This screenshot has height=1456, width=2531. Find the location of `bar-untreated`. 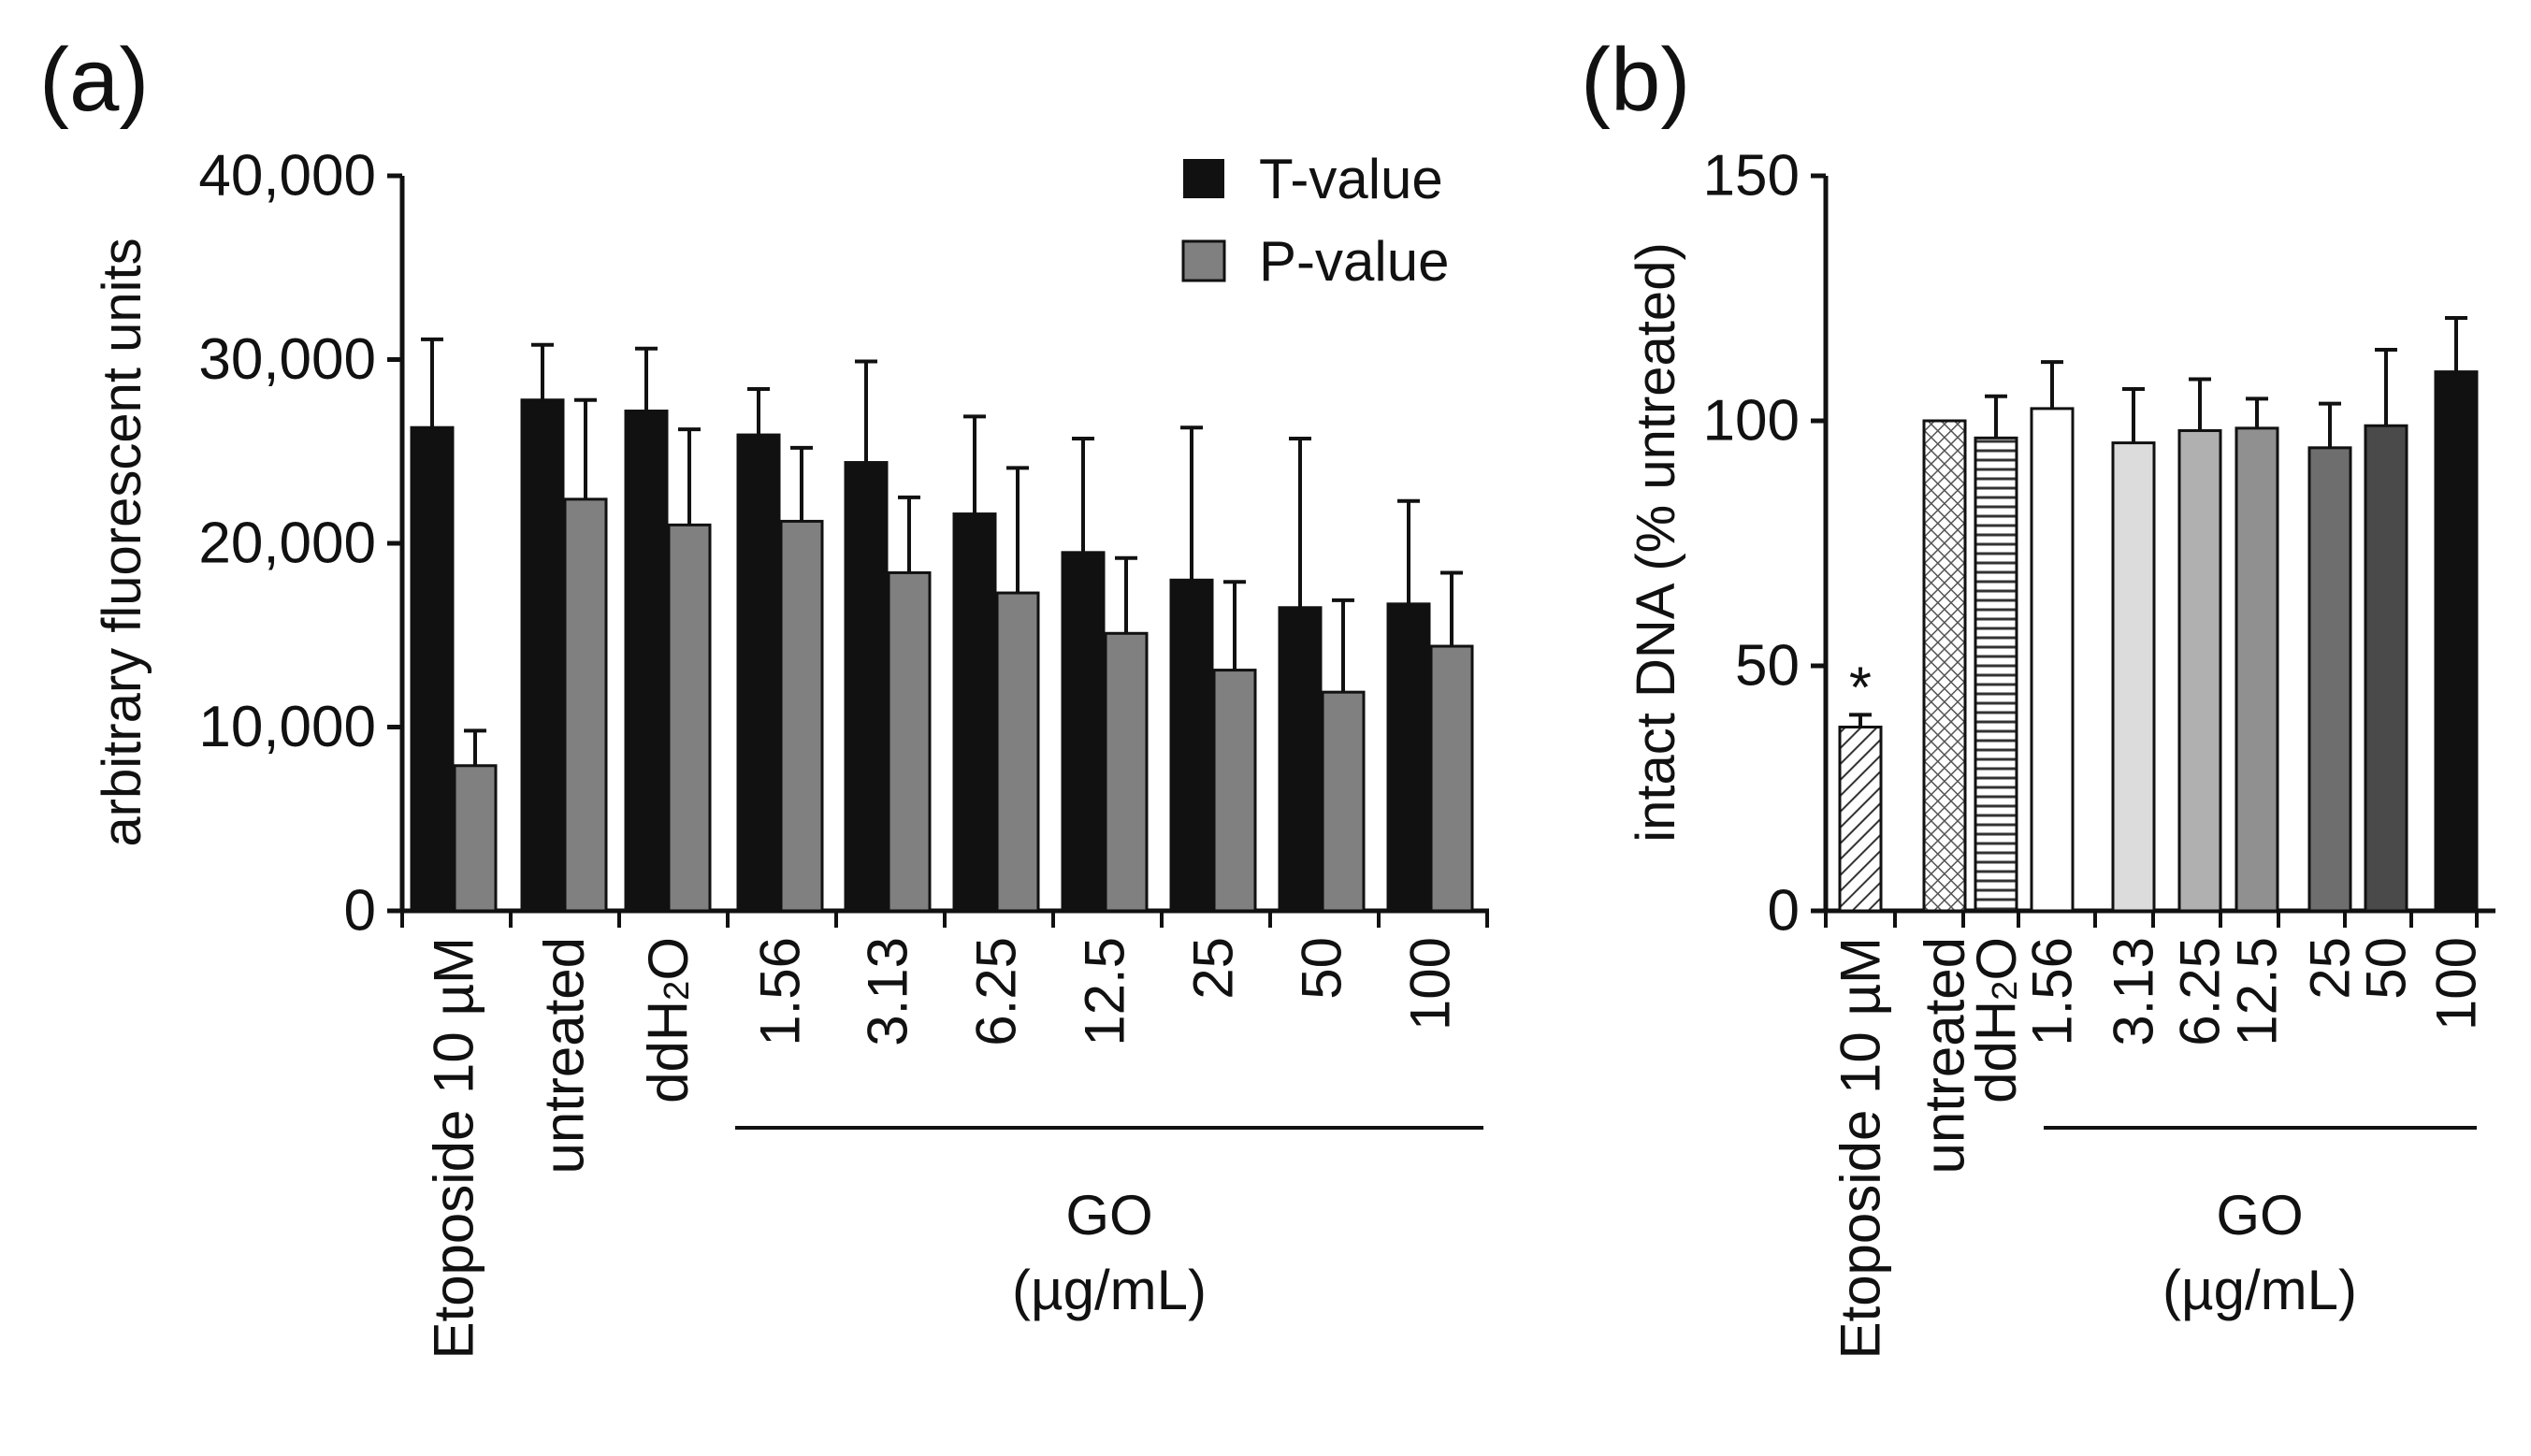

bar-untreated is located at coordinates (1944, 666).